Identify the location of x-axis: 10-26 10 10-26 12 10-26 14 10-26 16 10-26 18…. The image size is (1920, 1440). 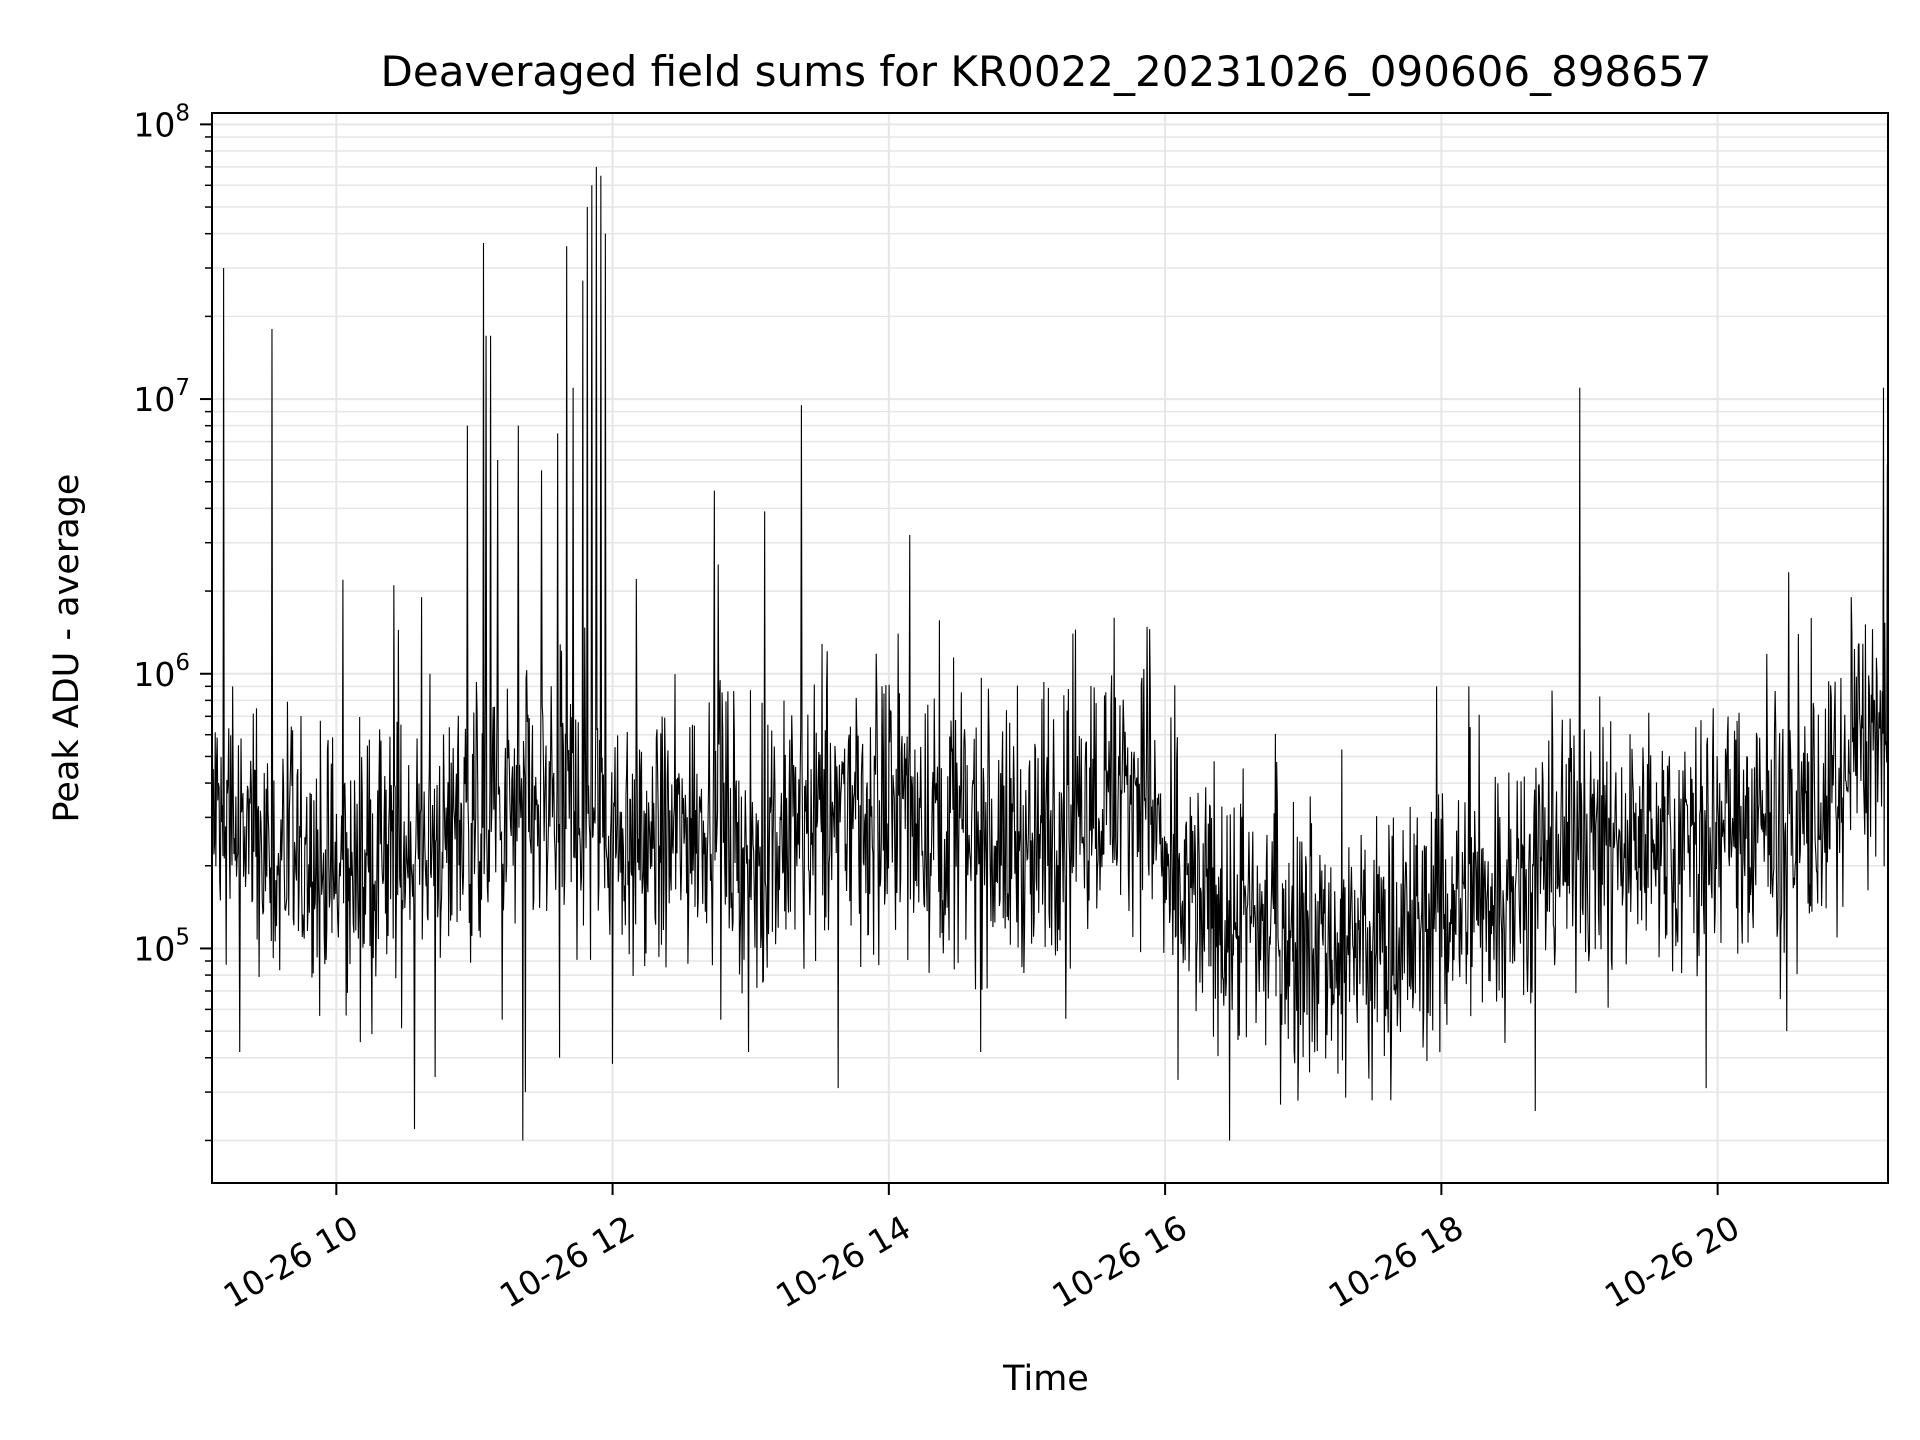
(981, 1249).